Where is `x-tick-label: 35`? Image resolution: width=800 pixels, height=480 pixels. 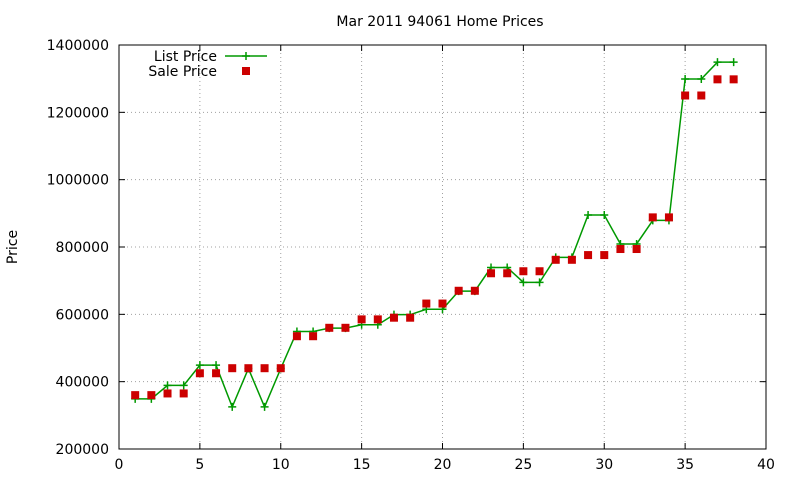
x-tick-label: 35 is located at coordinates (685, 465).